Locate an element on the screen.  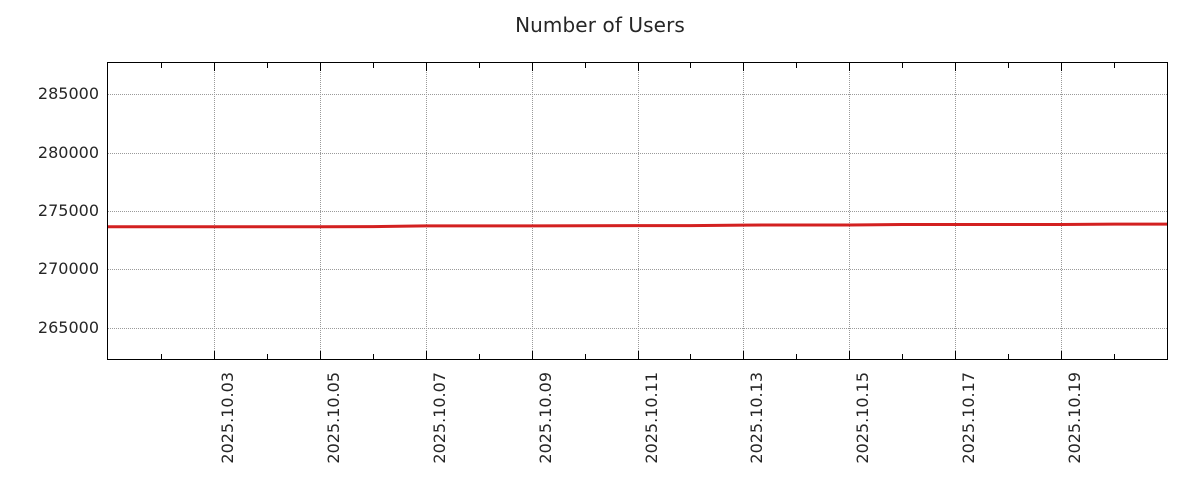
y-axis-tick-label: 280000 is located at coordinates (68, 152).